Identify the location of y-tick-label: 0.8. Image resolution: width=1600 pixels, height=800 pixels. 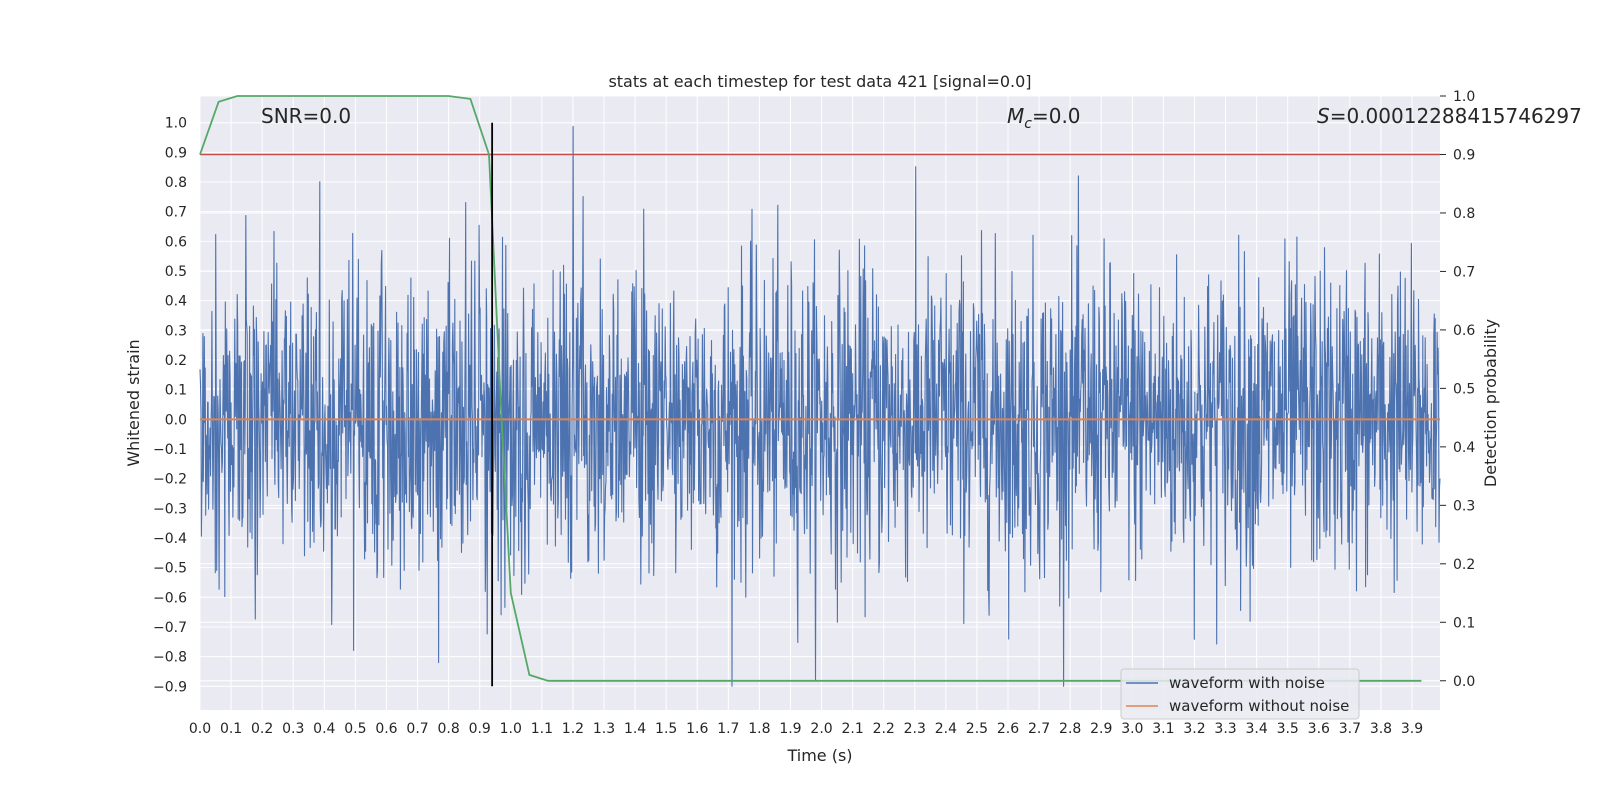
(176, 183).